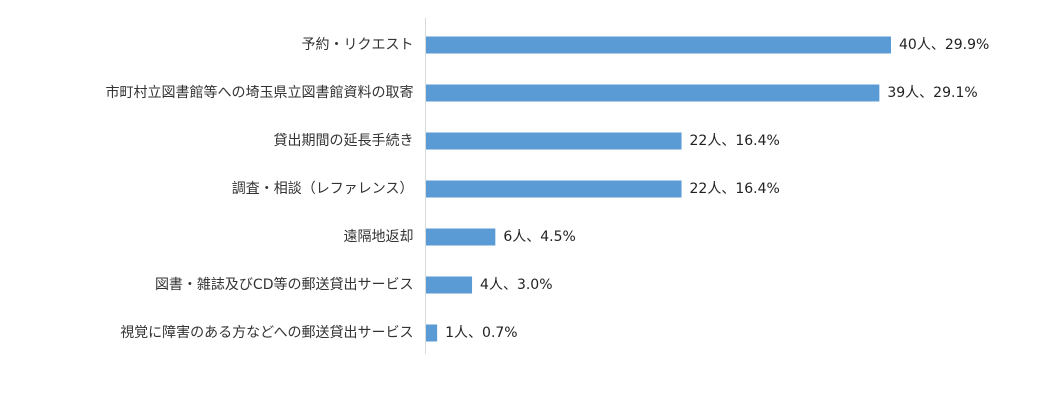  I want to click on category-label-5: 遠隔地返却, so click(379, 237).